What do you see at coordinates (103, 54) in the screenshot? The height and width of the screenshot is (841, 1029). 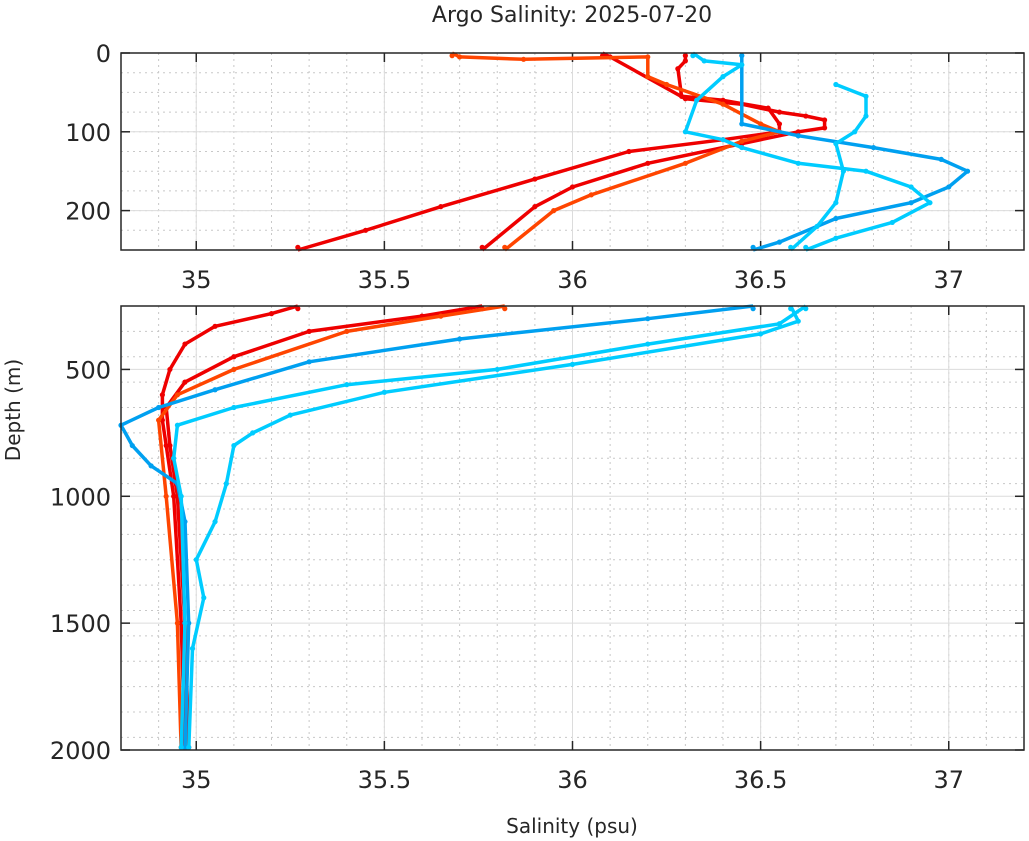 I see `y-tick-label: 0` at bounding box center [103, 54].